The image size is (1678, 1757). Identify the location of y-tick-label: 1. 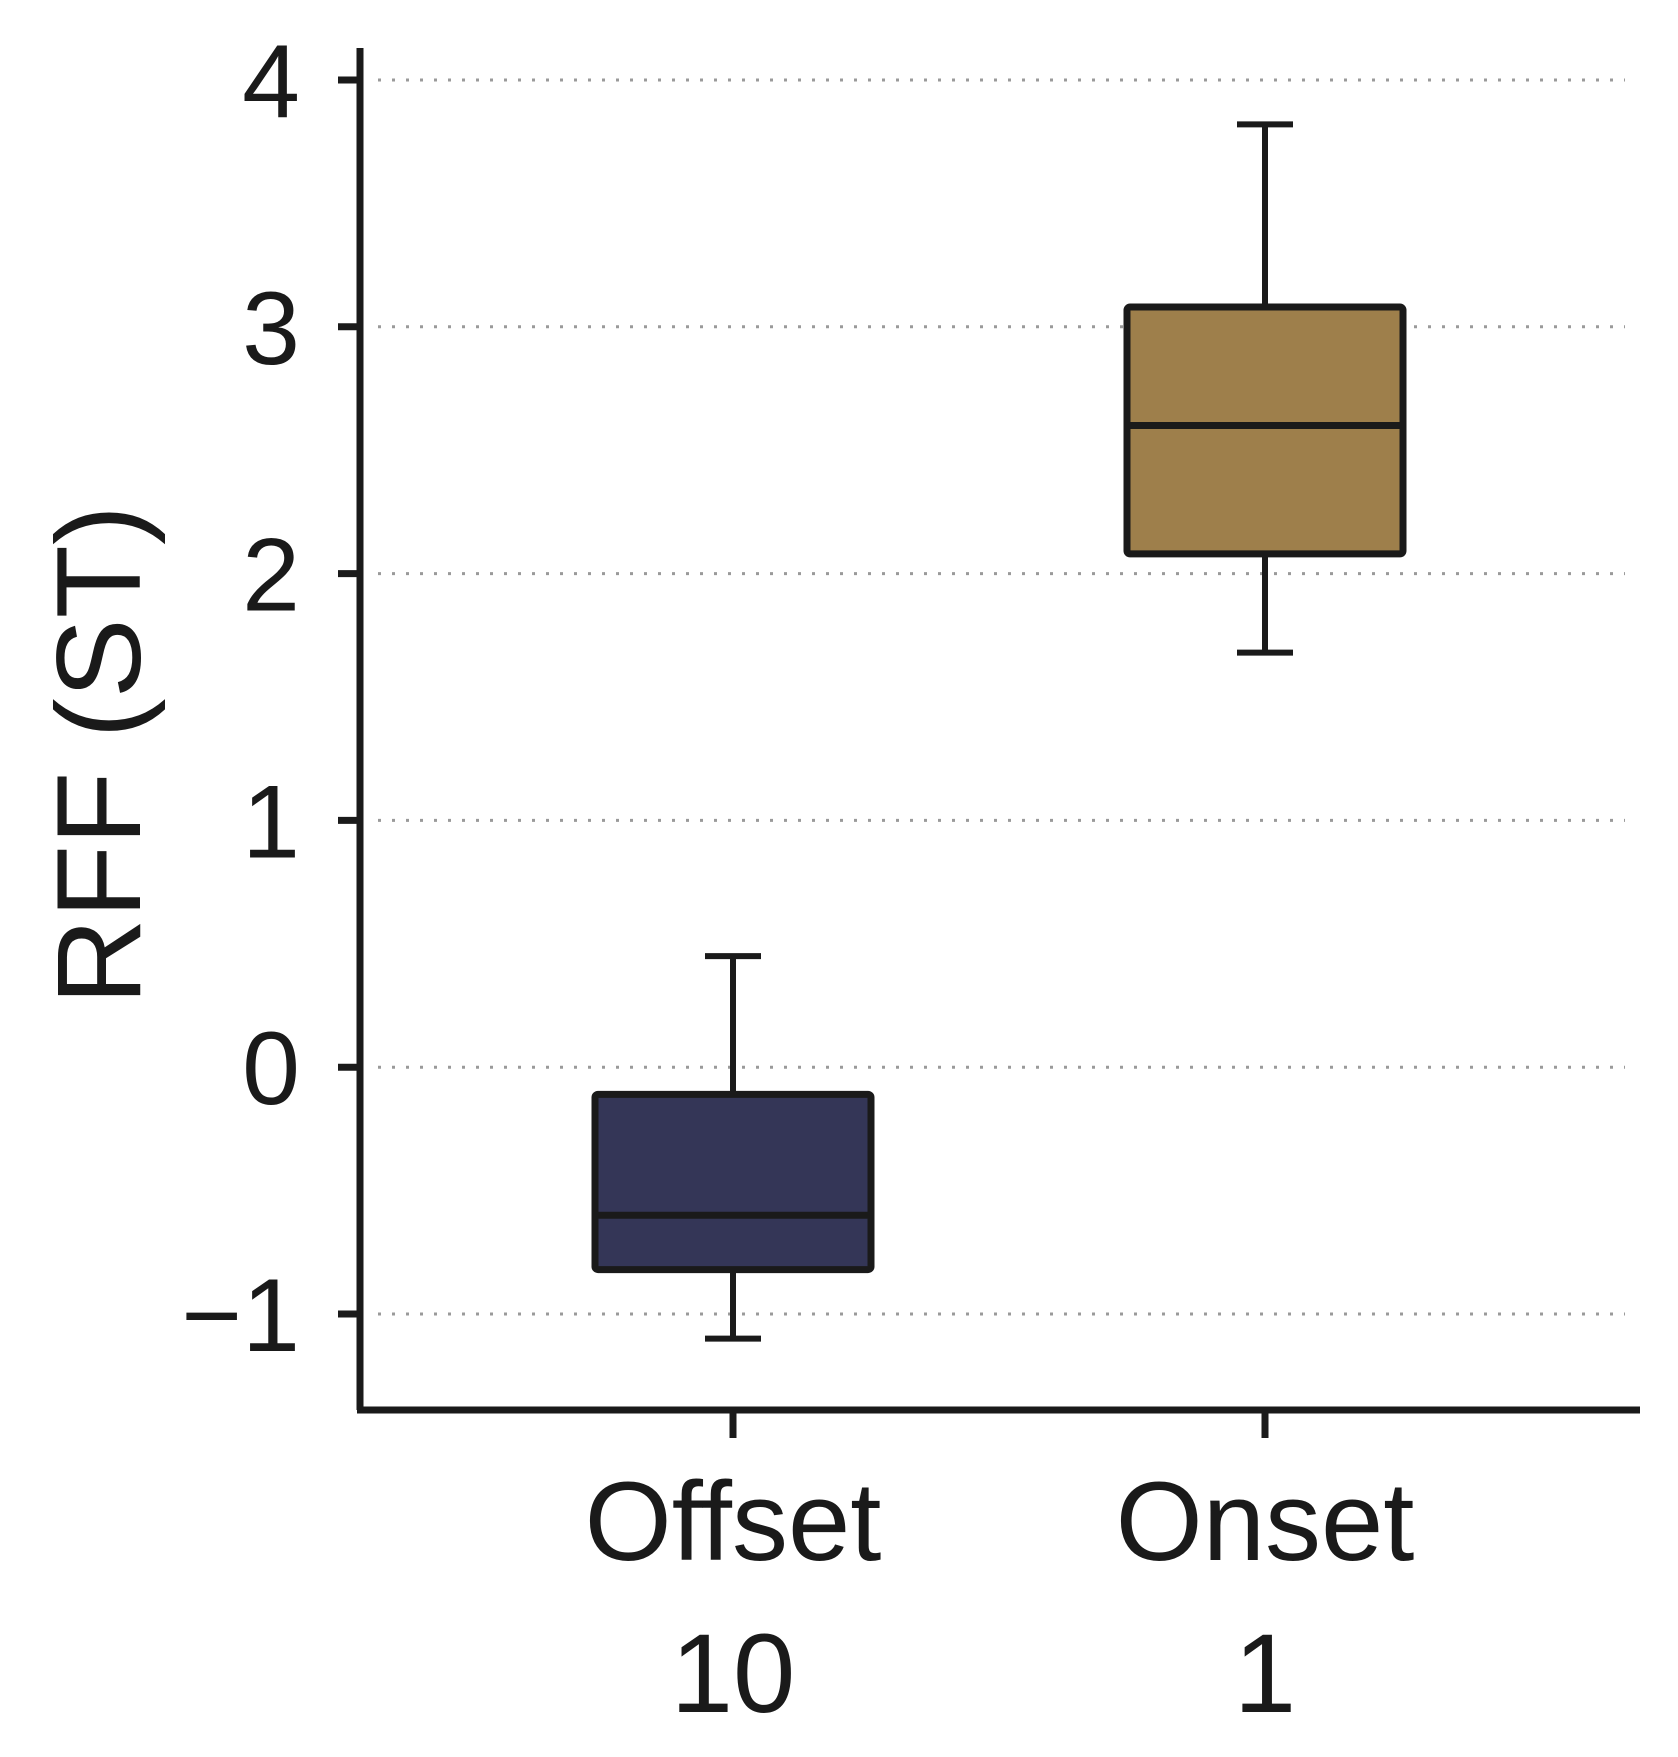
(271, 822).